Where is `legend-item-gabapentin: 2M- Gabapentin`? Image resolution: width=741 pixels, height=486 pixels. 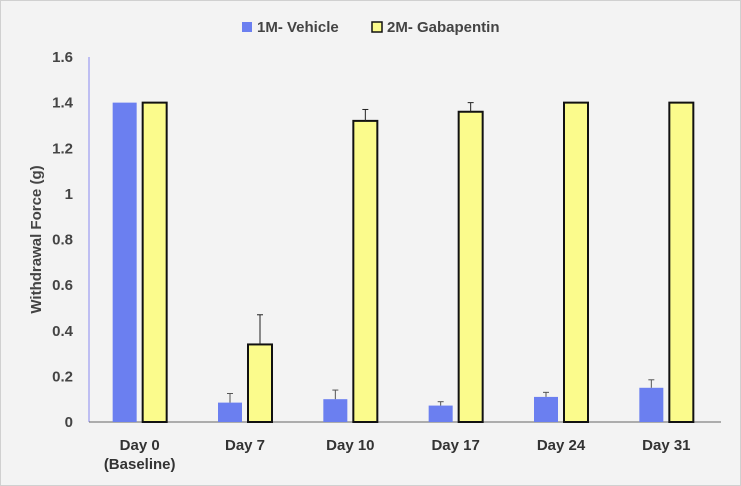
legend-item-gabapentin: 2M- Gabapentin is located at coordinates (435, 27).